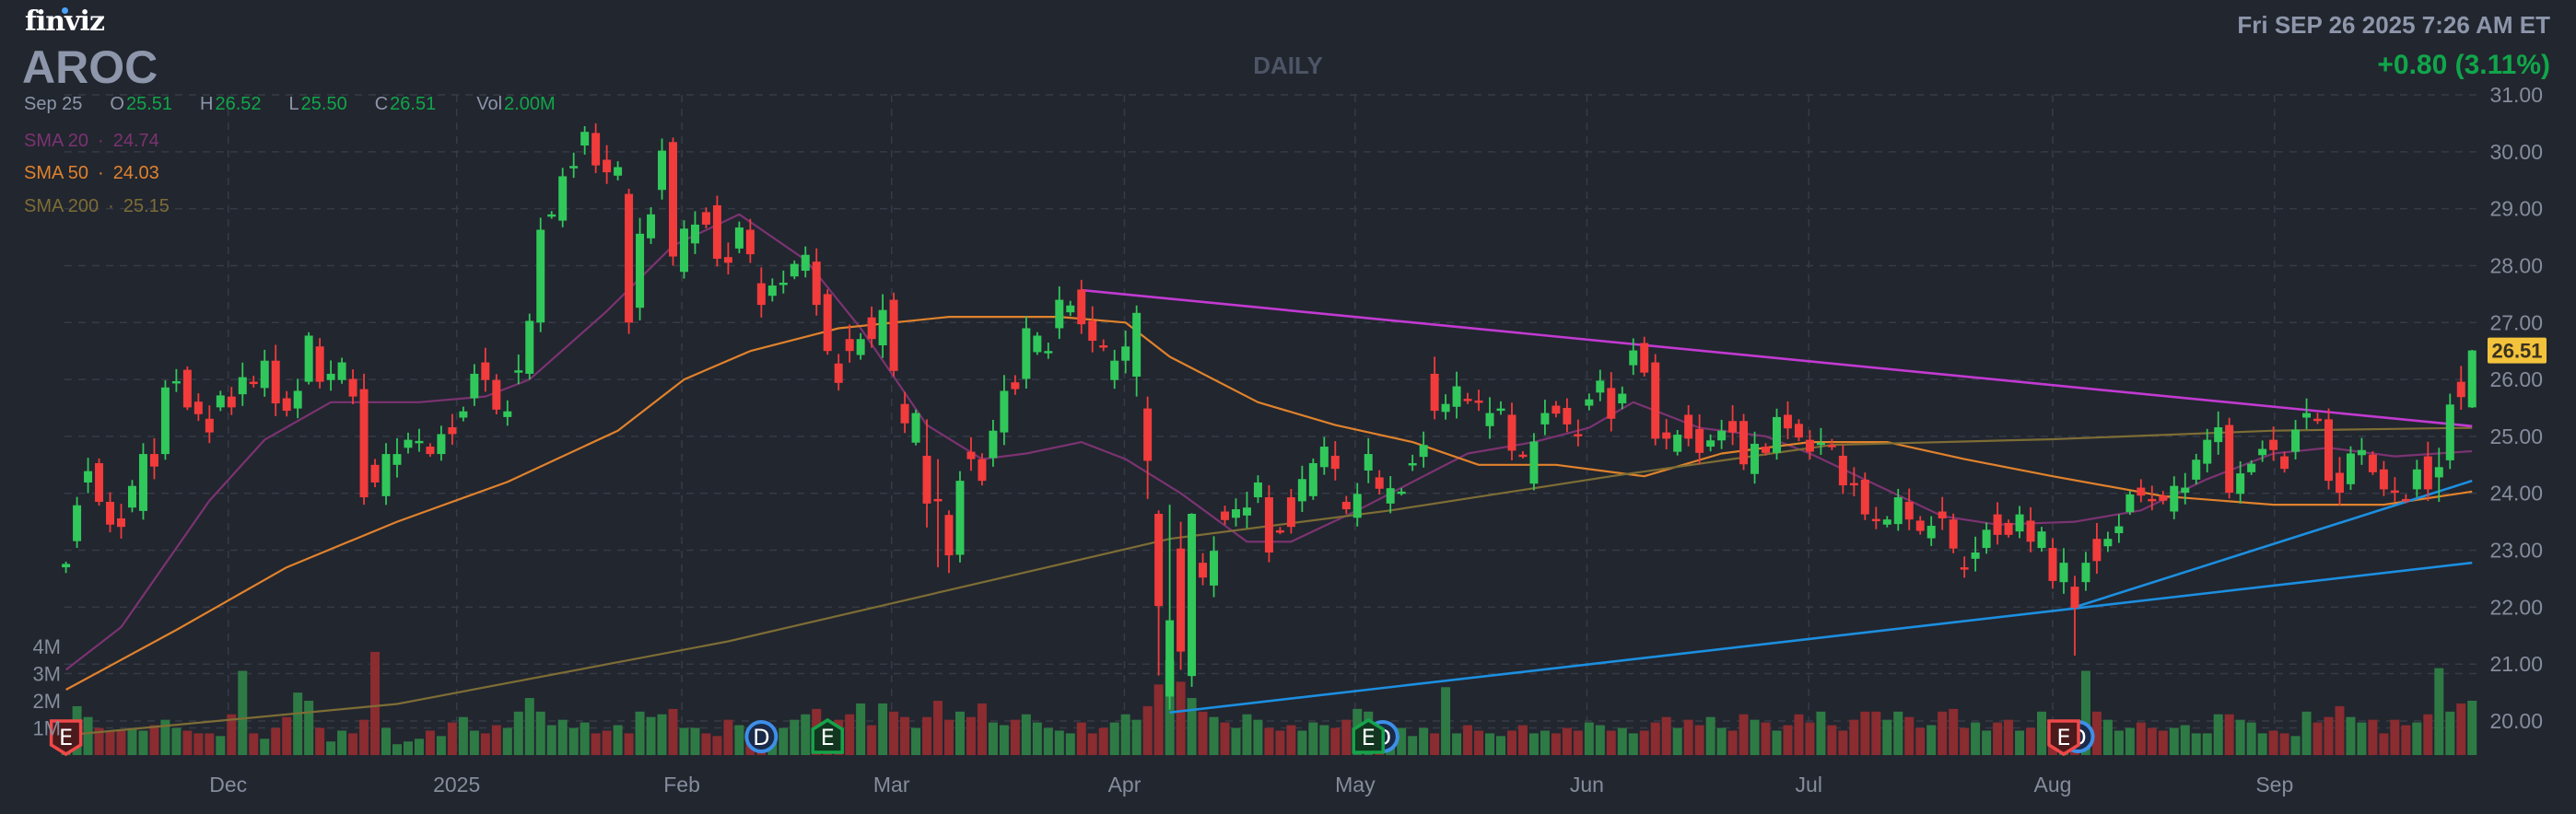  What do you see at coordinates (2516, 152) in the screenshot?
I see `y-tick-label: 30.00` at bounding box center [2516, 152].